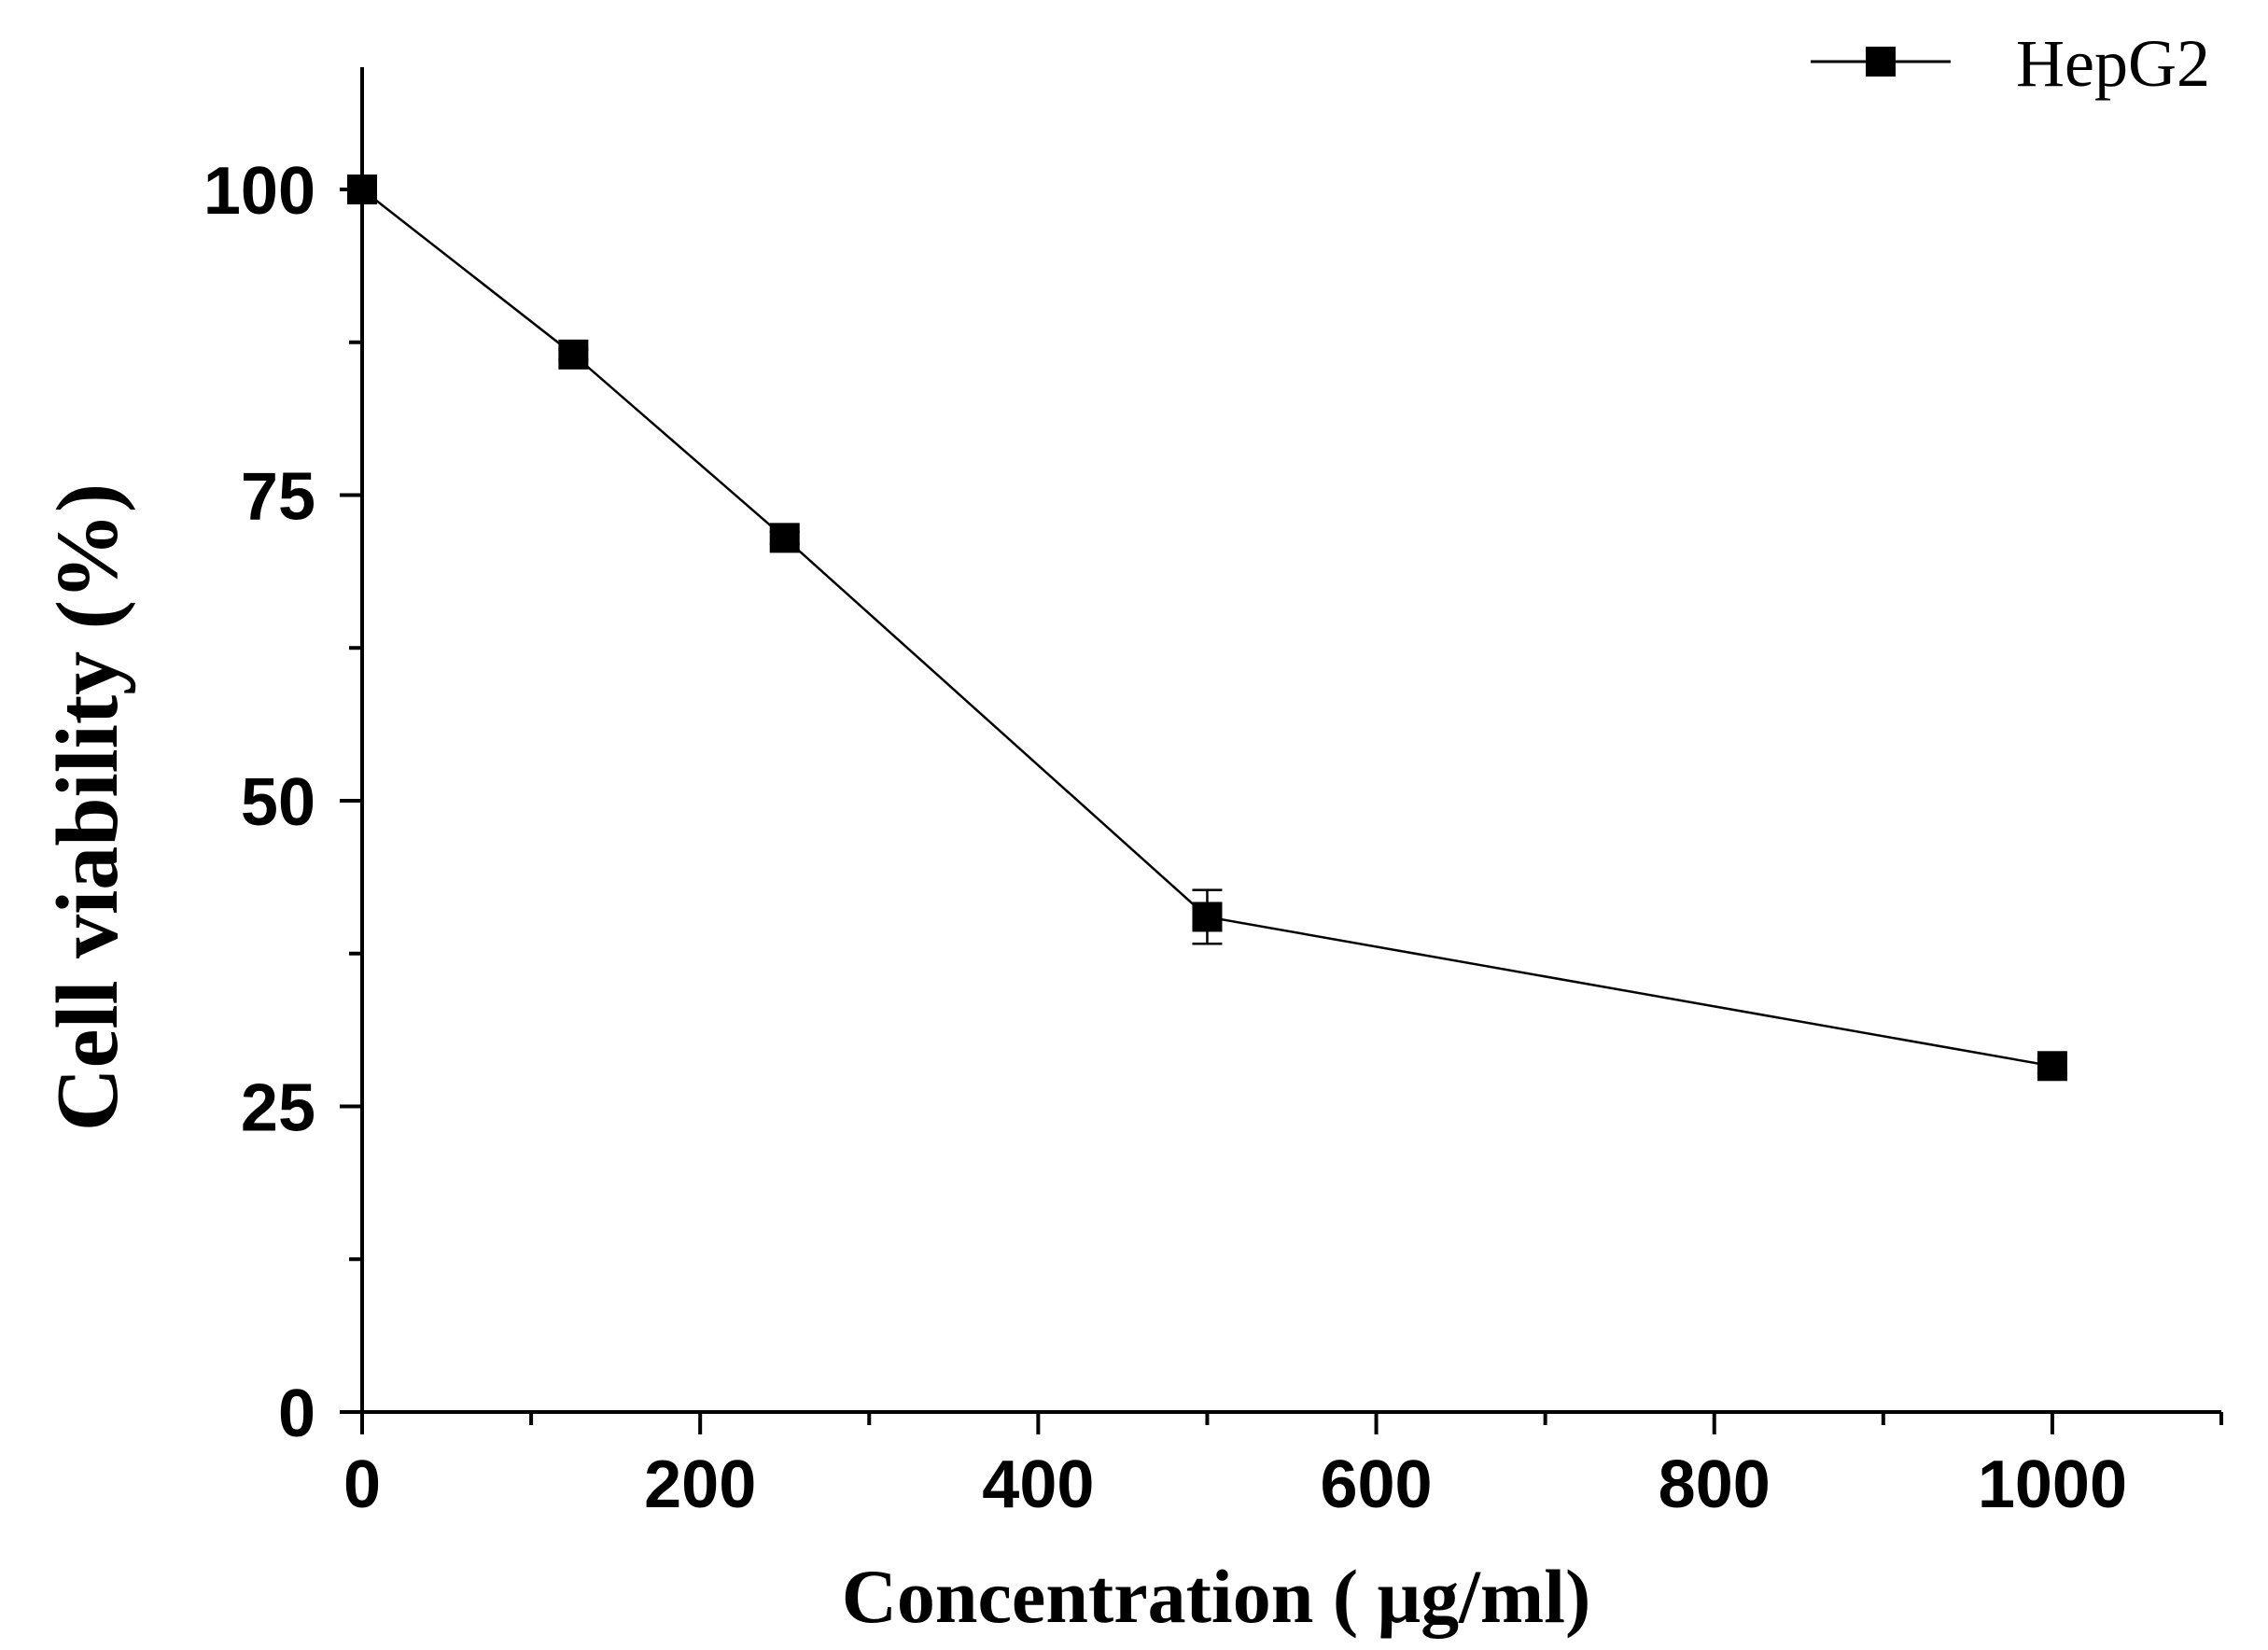 The width and height of the screenshot is (2268, 1650). Describe the element at coordinates (278, 498) in the screenshot. I see `y-tick-label: 75` at that location.